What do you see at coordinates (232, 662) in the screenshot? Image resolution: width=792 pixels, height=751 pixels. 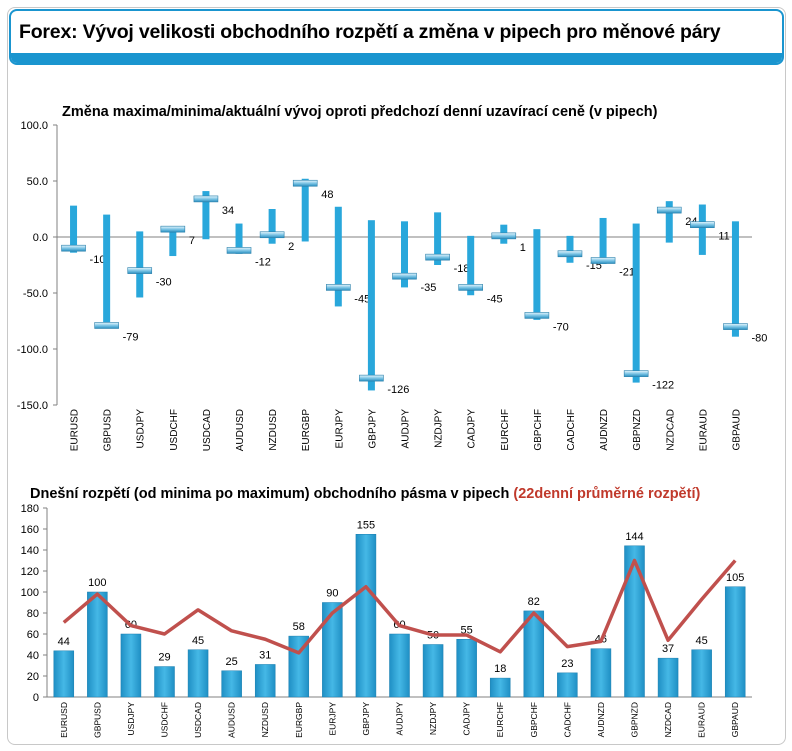 I see `range-data-label: 25` at bounding box center [232, 662].